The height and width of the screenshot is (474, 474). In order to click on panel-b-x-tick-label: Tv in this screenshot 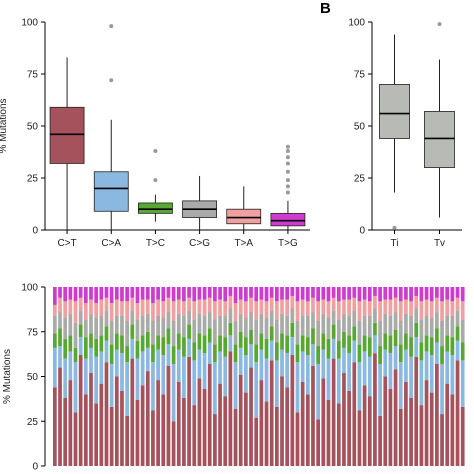, I will do `click(439, 243)`.